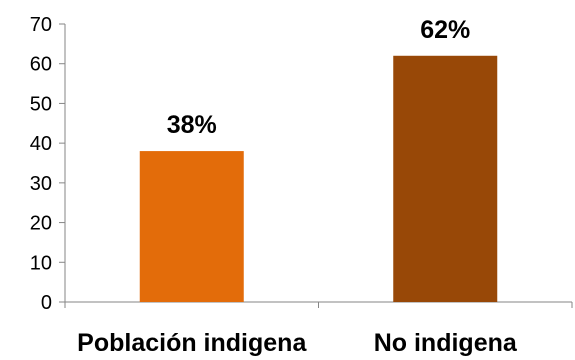  What do you see at coordinates (48, 164) in the screenshot?
I see `y-axis: 0 10 20 30 40 50 60 70` at bounding box center [48, 164].